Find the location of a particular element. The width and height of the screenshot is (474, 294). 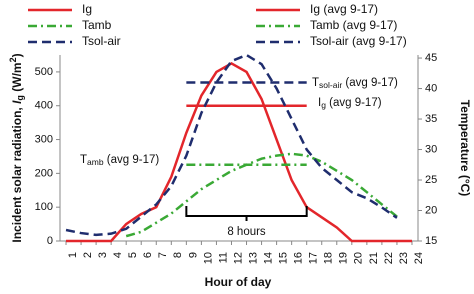

y-title-part: Incident solar radiation, is located at coordinates (17, 173).